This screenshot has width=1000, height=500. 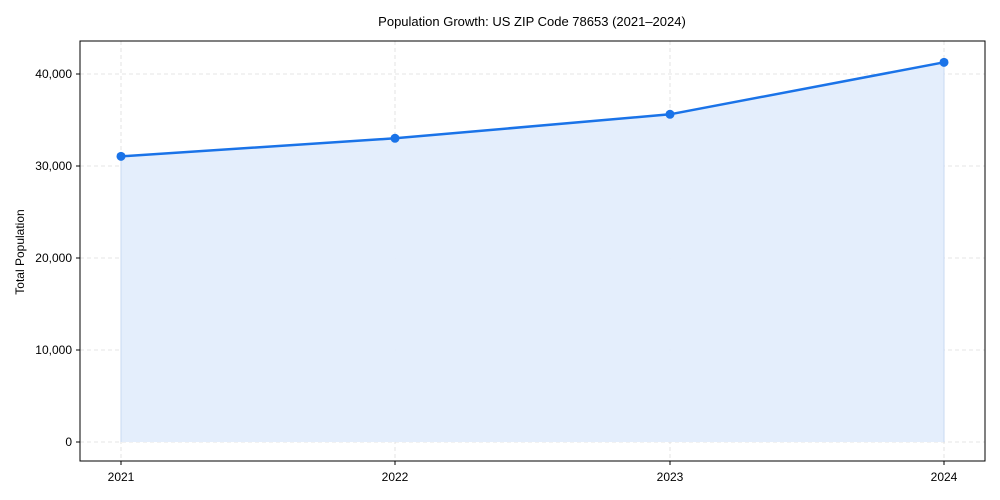 I want to click on y-axis-label: Total Population, so click(x=20, y=251).